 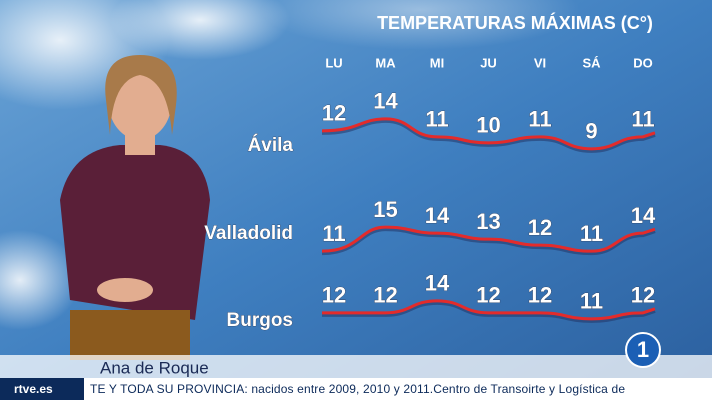 I want to click on city-name: Ávila, so click(x=271, y=145).